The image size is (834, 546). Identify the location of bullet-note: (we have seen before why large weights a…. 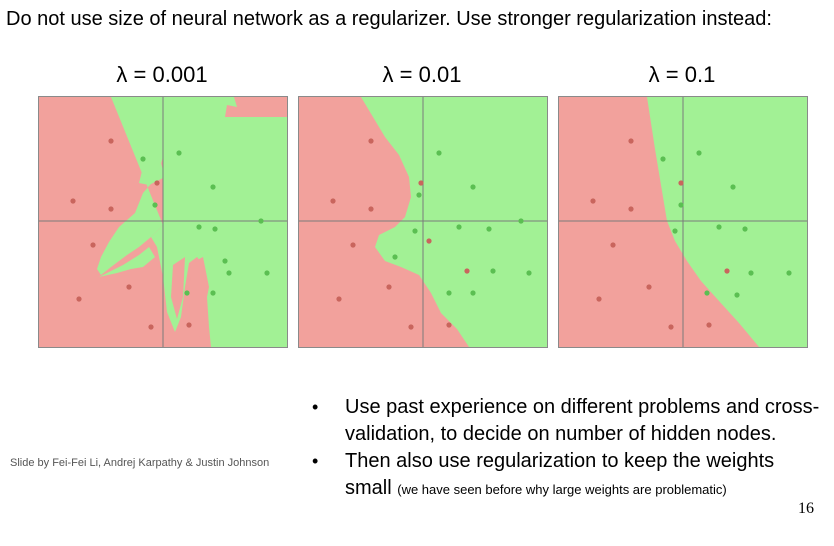
(562, 489).